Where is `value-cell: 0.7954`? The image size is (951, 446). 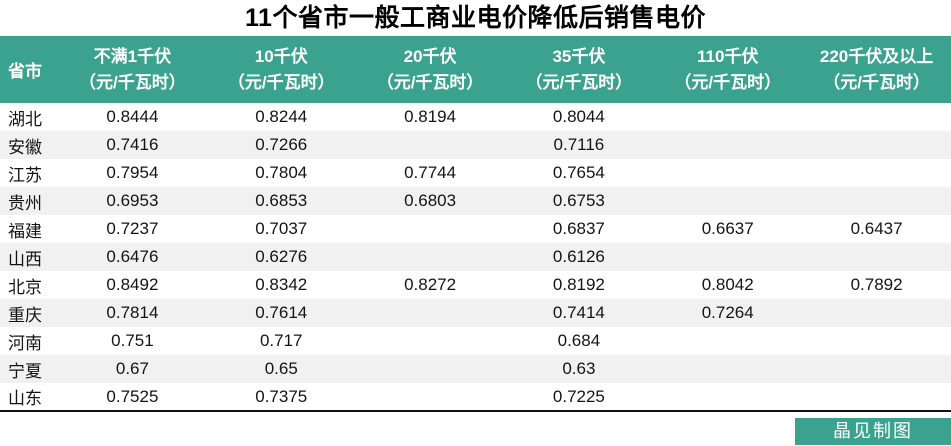 value-cell: 0.7954 is located at coordinates (132, 172).